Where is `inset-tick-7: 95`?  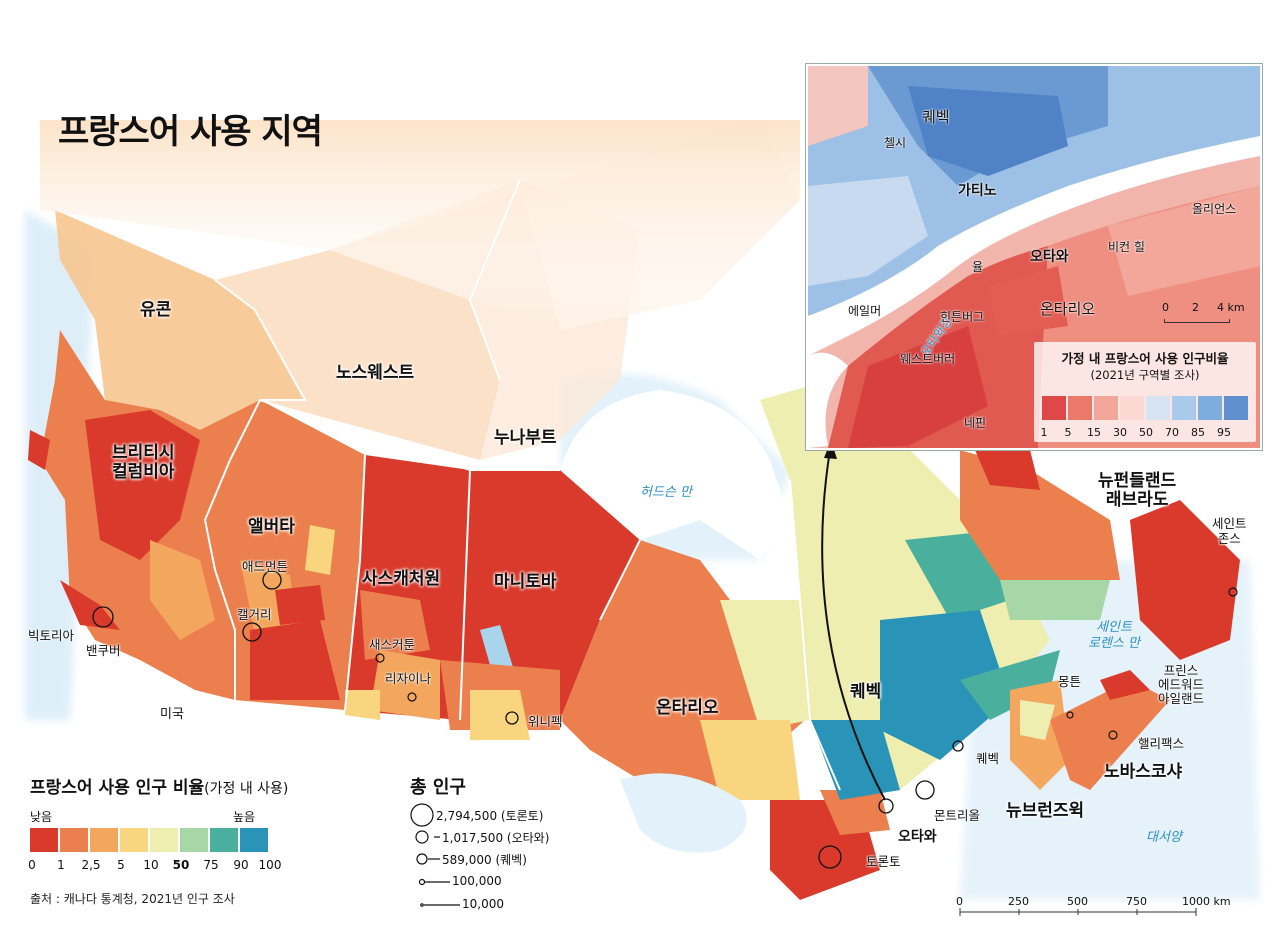
inset-tick-7: 95 is located at coordinates (1224, 432).